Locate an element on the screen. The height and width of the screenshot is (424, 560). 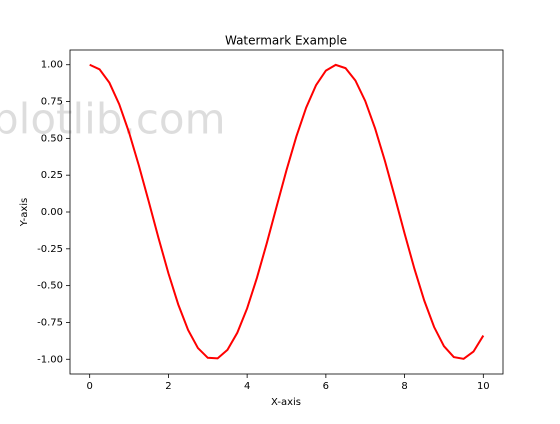
y-tick-label: 1.00 is located at coordinates (52, 65).